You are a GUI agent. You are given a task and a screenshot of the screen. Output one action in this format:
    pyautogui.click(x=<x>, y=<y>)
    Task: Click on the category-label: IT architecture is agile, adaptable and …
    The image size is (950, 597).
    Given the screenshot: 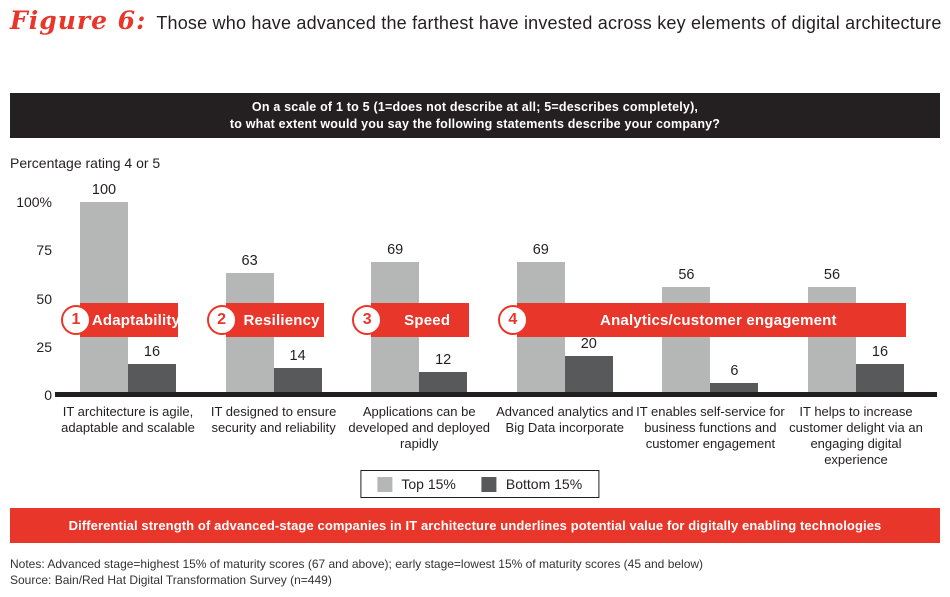 What is the action you would take?
    pyautogui.click(x=128, y=419)
    